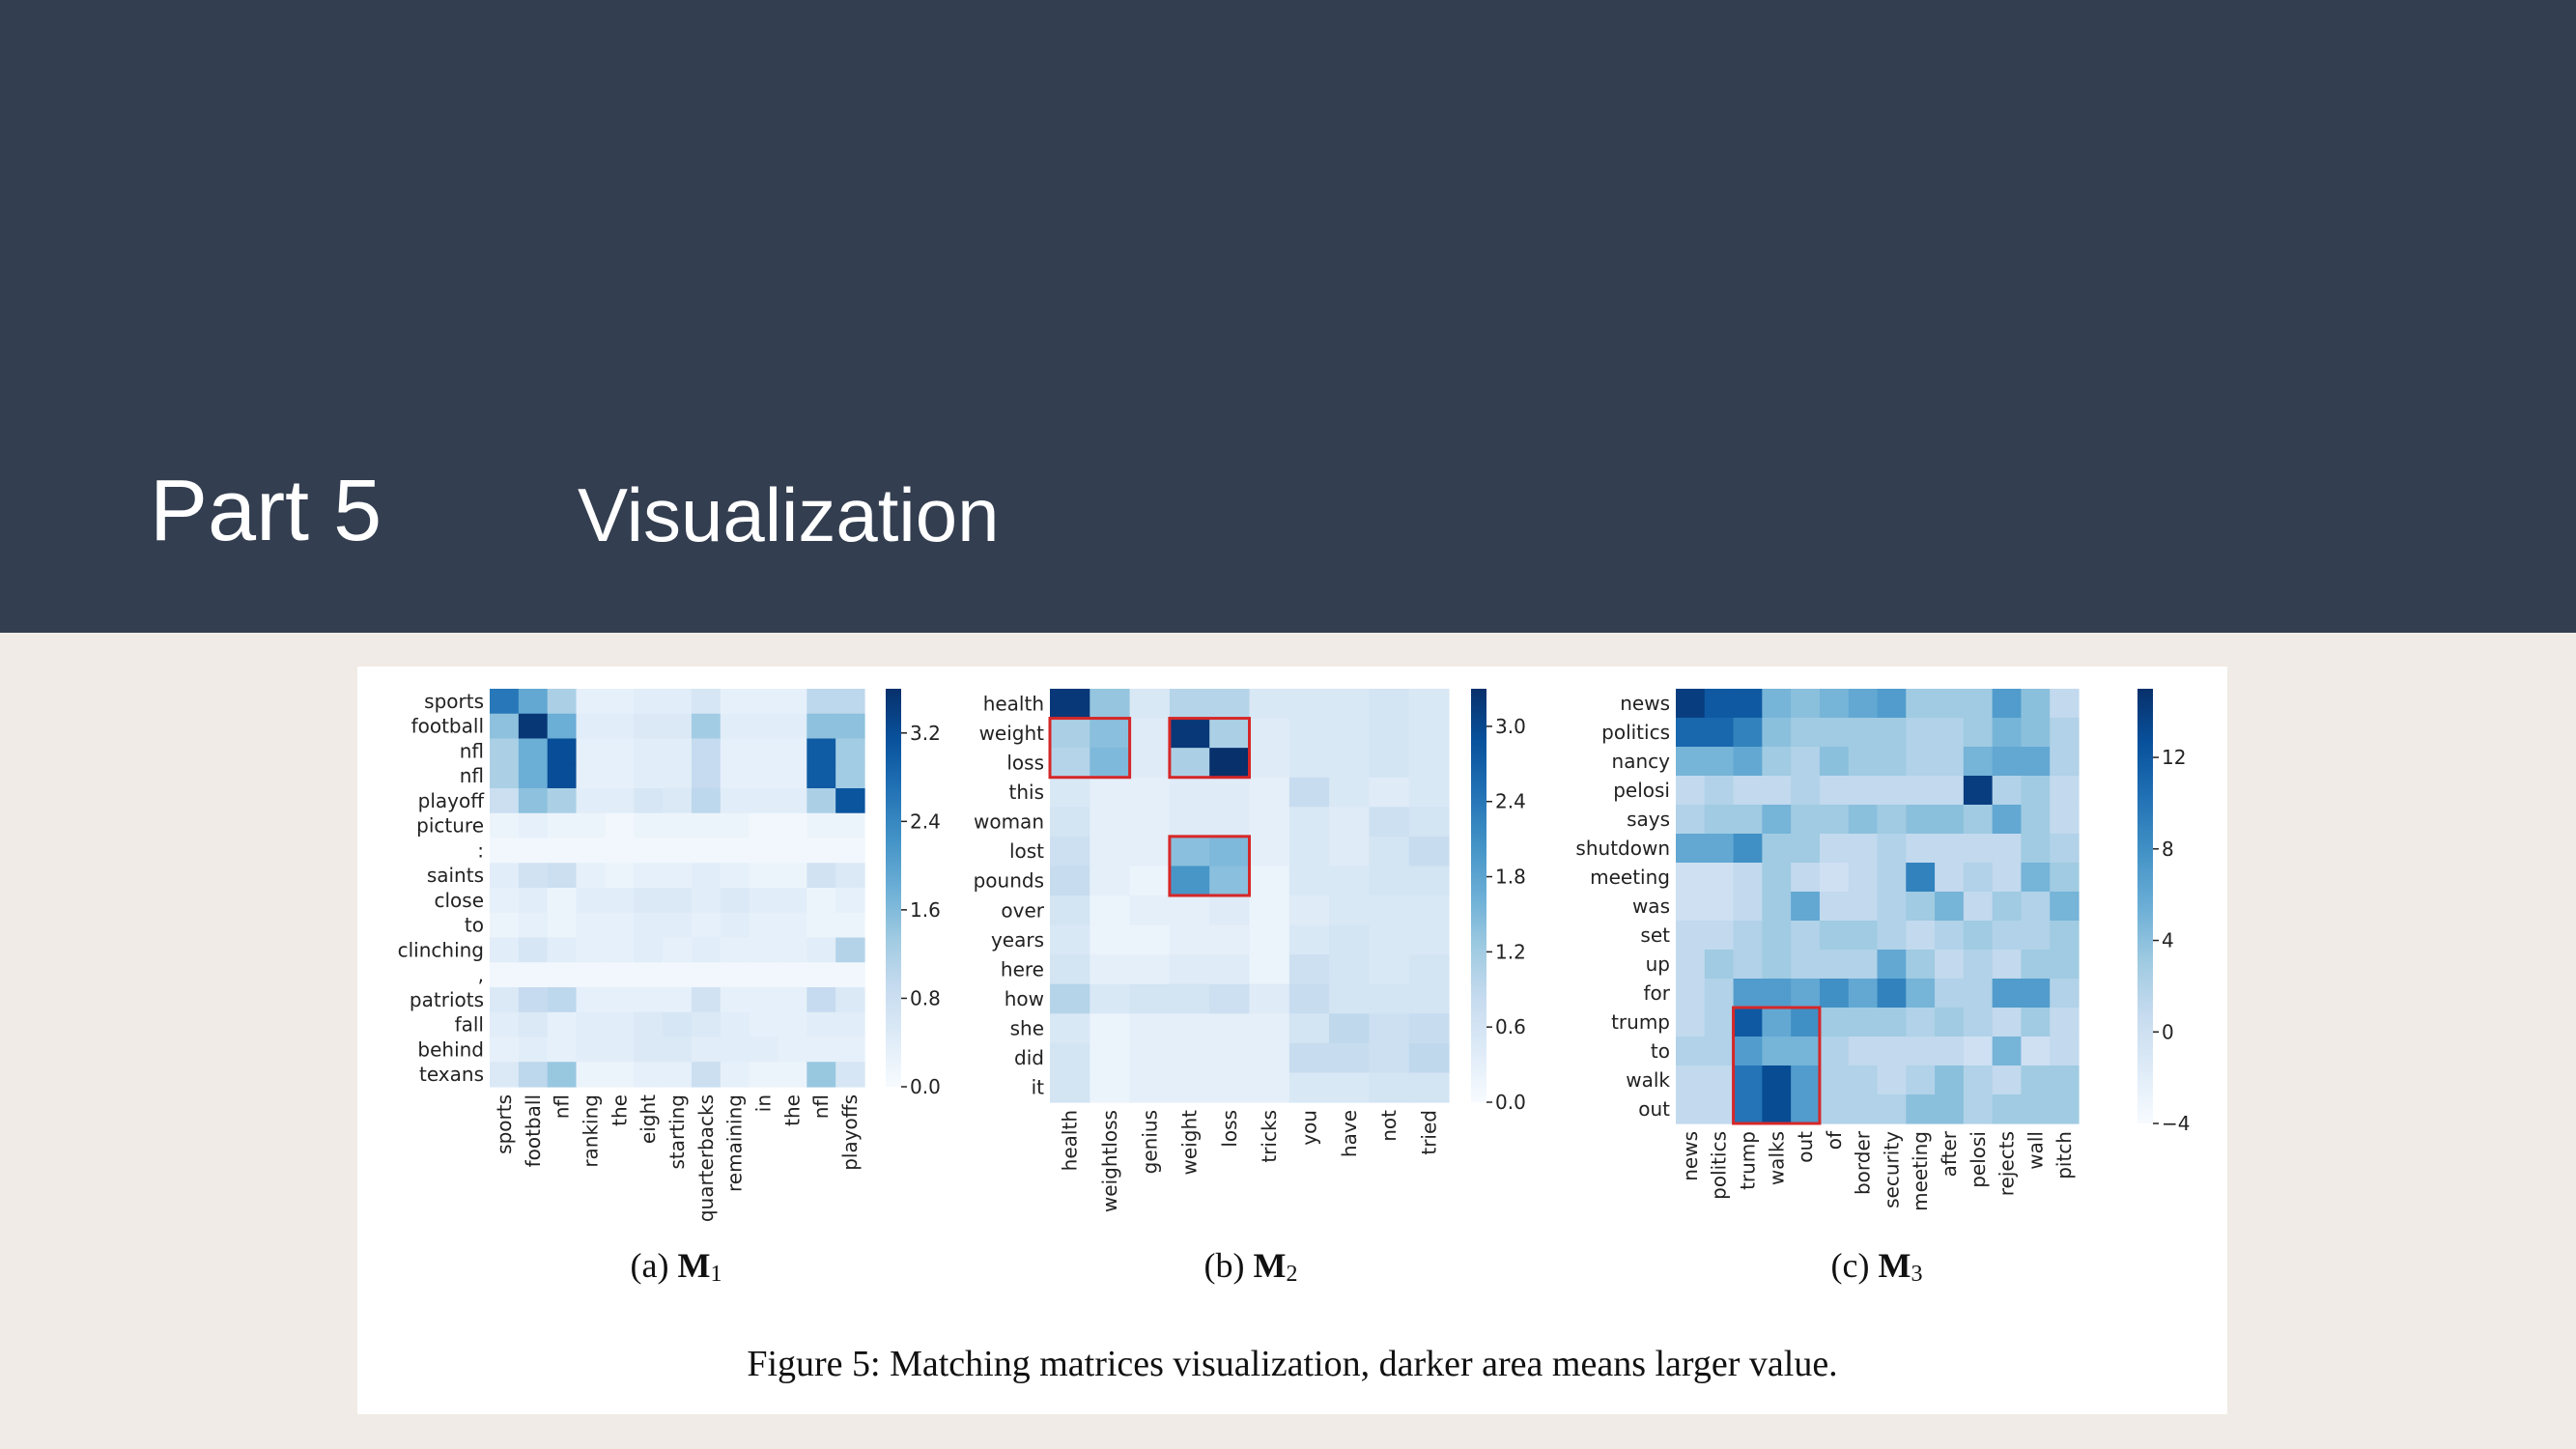 This screenshot has width=2576, height=1449. Describe the element at coordinates (1009, 822) in the screenshot. I see `row-label: woman` at that location.